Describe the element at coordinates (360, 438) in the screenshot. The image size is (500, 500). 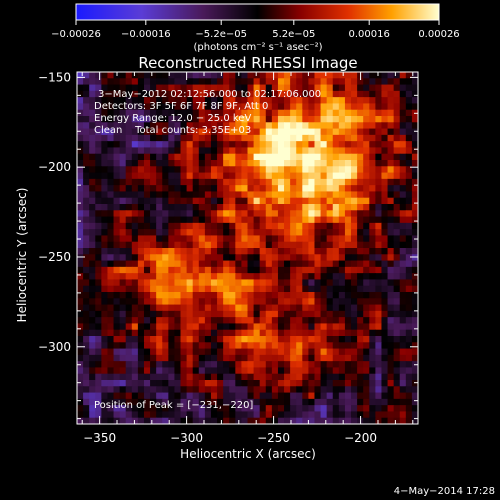
I see `x-tick-label: −200` at that location.